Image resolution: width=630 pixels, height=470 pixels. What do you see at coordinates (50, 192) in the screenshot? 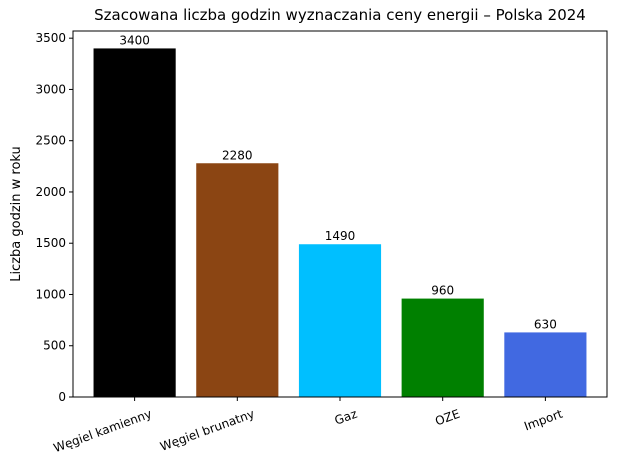
I see `y-tick-label: 2000` at bounding box center [50, 192].